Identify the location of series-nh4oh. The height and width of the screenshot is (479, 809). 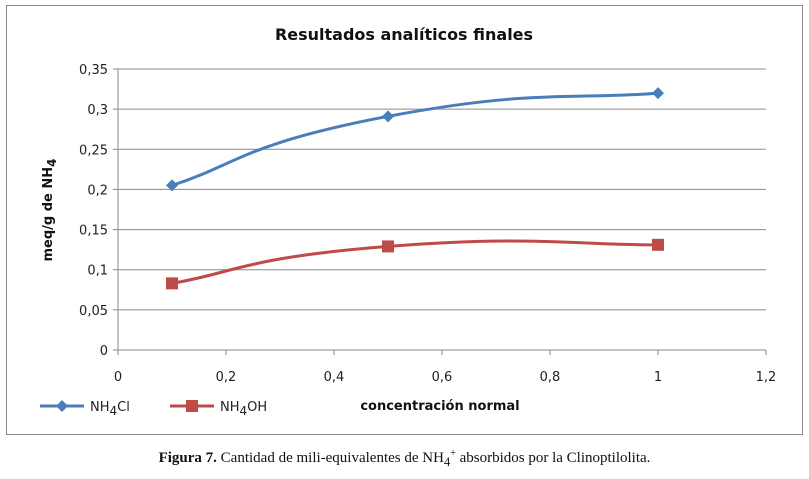
(415, 264).